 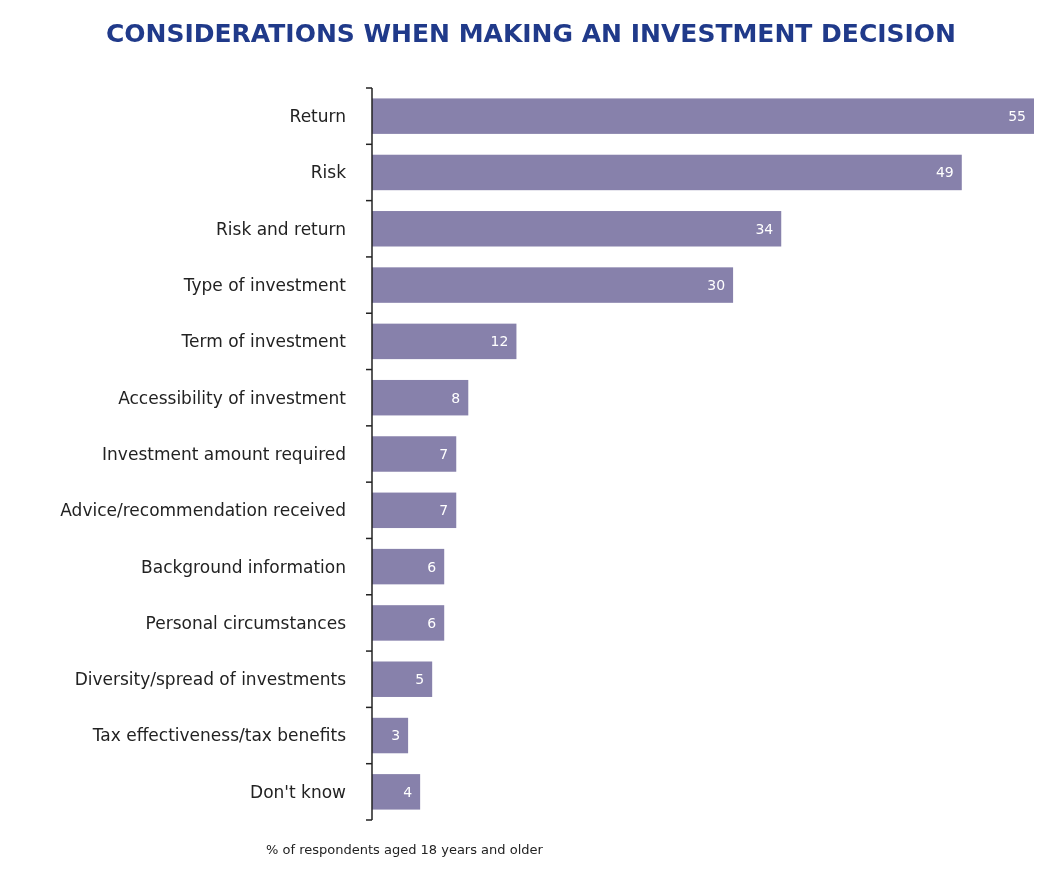 I want to click on y-tick-label: Investment amount required, so click(x=224, y=453).